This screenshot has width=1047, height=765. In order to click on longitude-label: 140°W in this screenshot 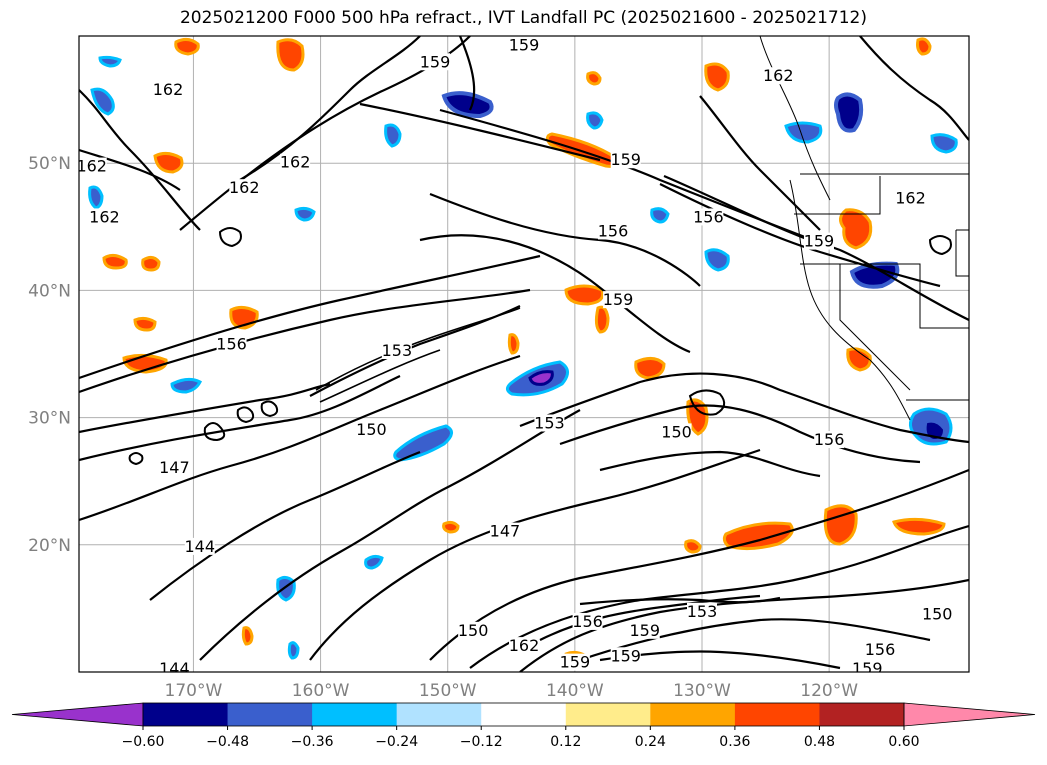, I will do `click(575, 691)`.